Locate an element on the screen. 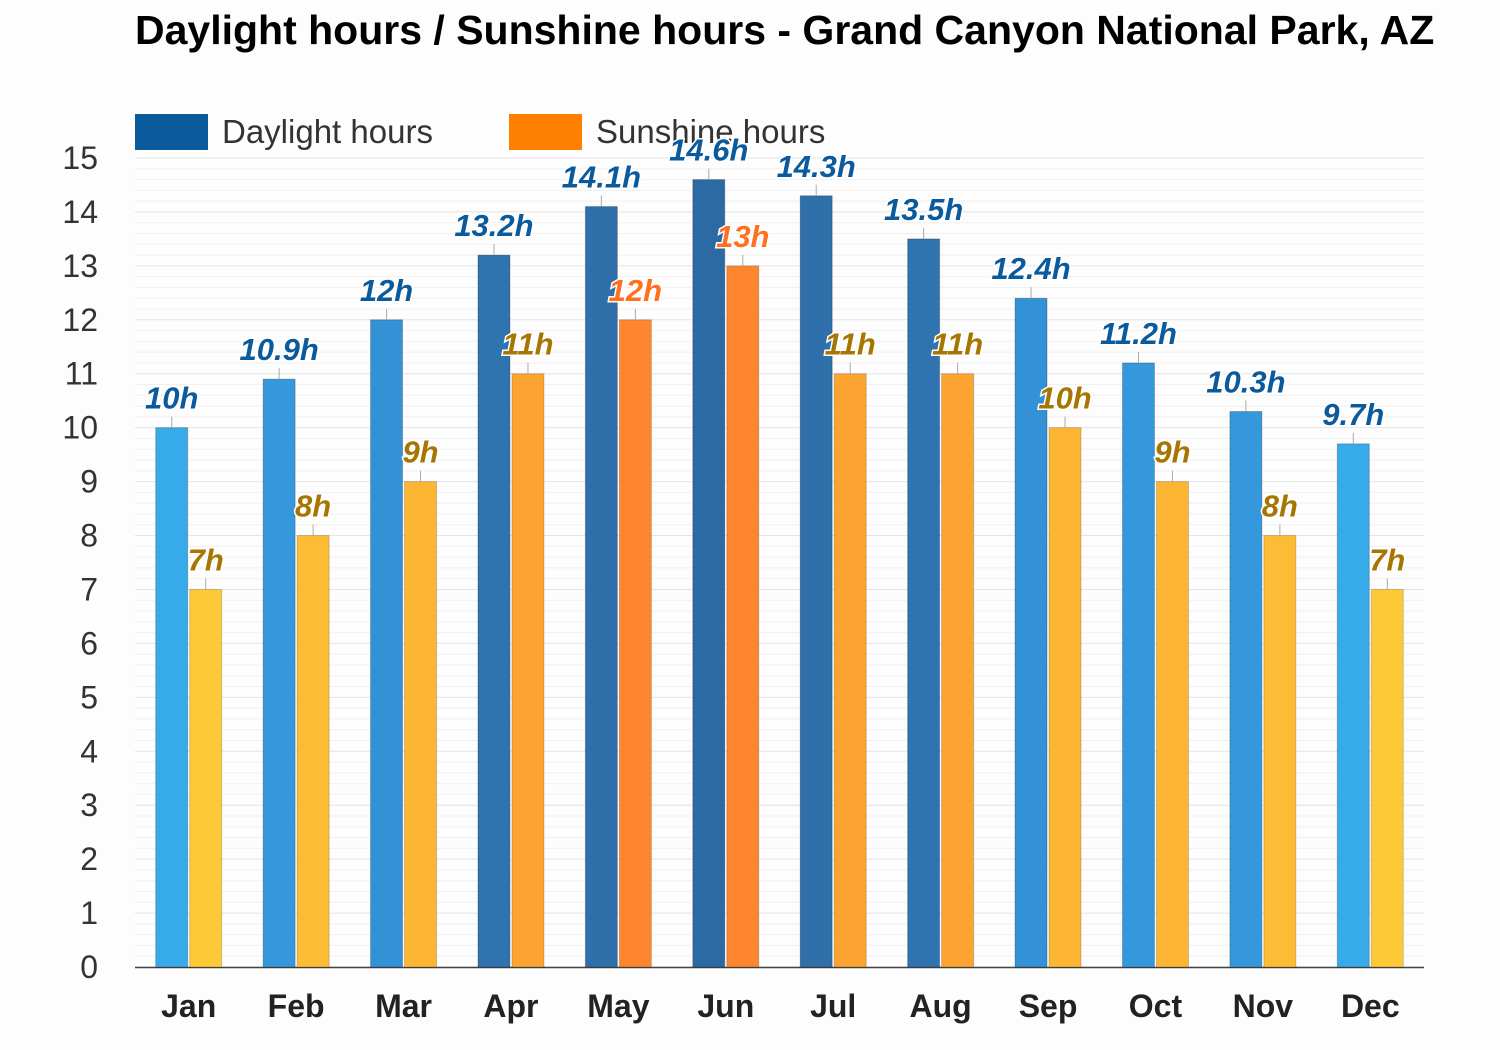 This screenshot has width=1500, height=1050. y-tick-label: 15 is located at coordinates (80, 158).